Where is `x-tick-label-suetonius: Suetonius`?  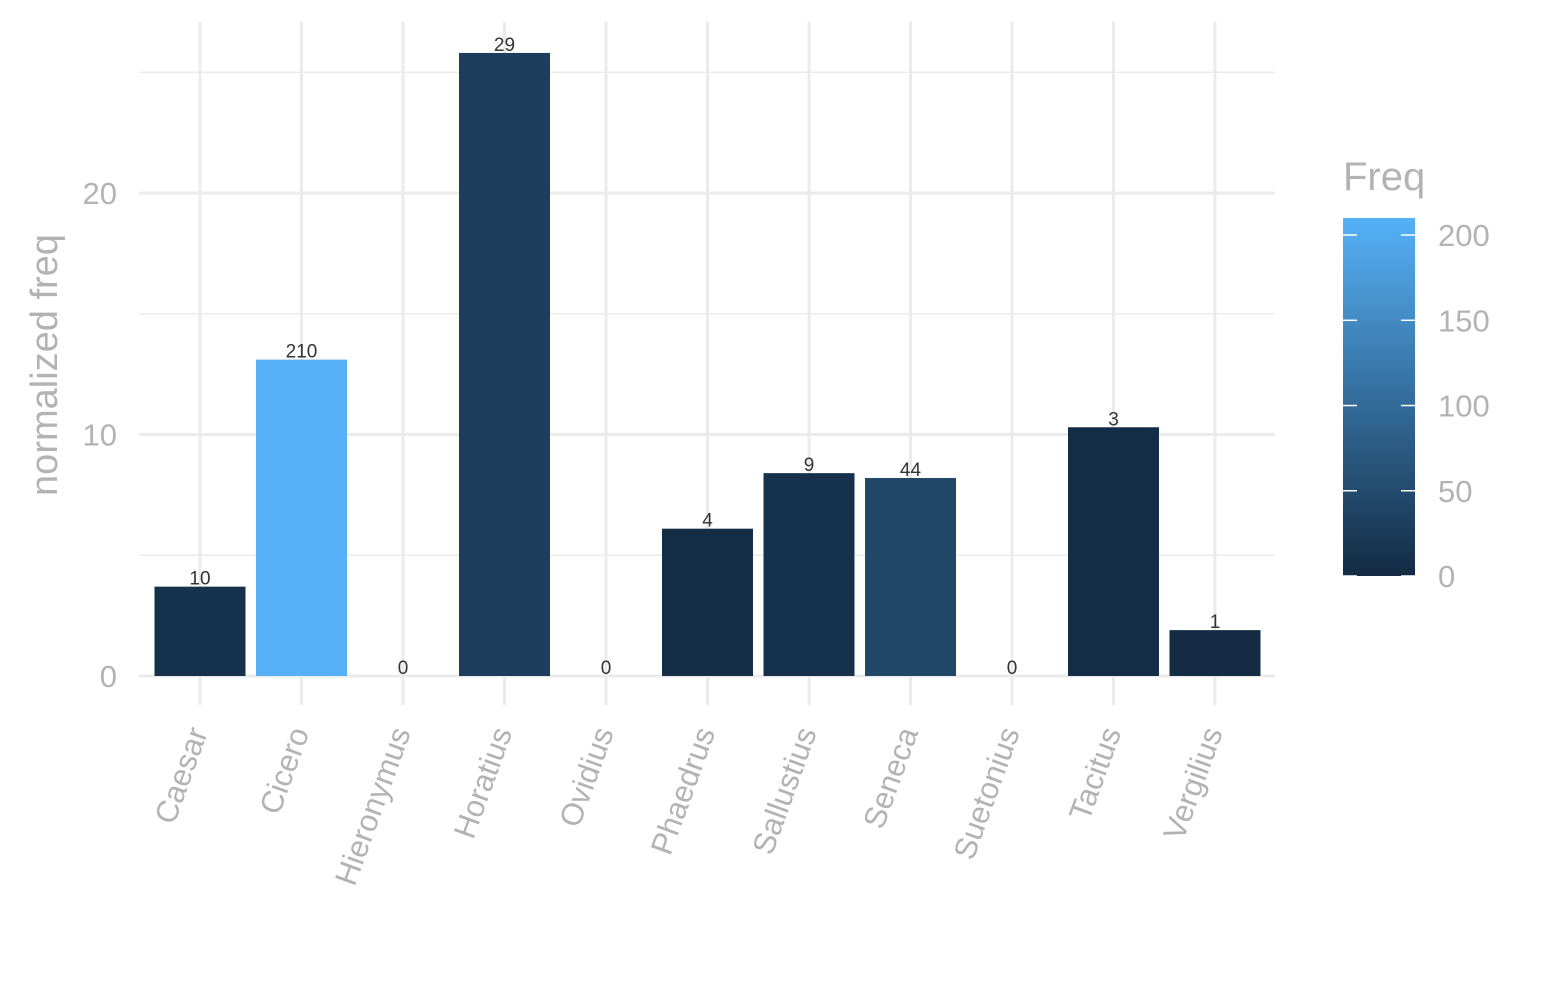 x-tick-label-suetonius: Suetonius is located at coordinates (987, 793).